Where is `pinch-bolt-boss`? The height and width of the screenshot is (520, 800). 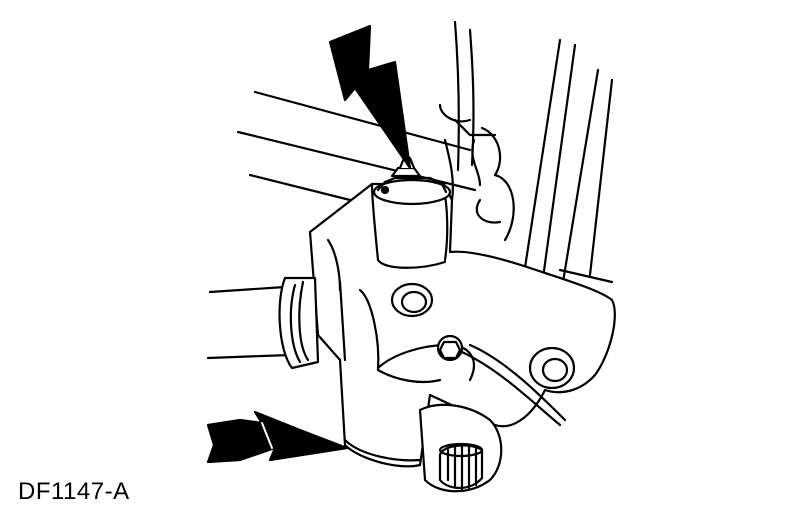
pinch-bolt-boss is located at coordinates (412, 181).